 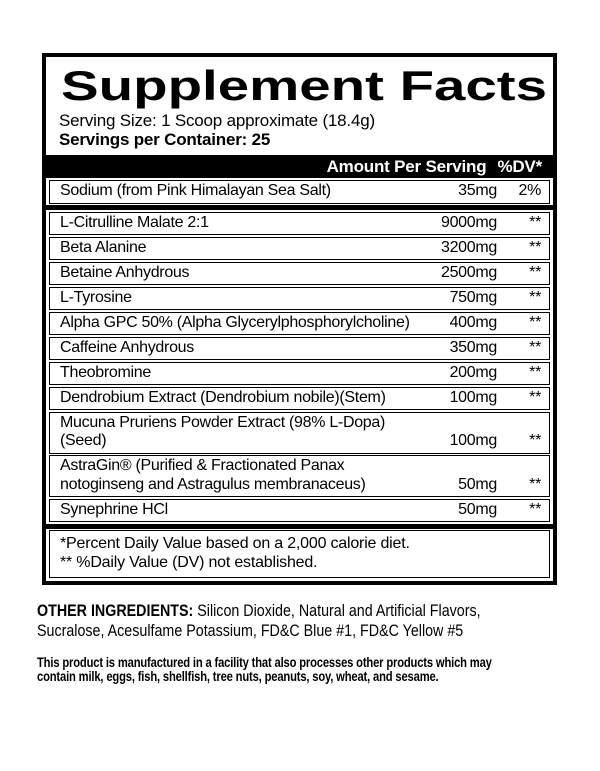 What do you see at coordinates (473, 322) in the screenshot?
I see `ingredient-amount: 400mg` at bounding box center [473, 322].